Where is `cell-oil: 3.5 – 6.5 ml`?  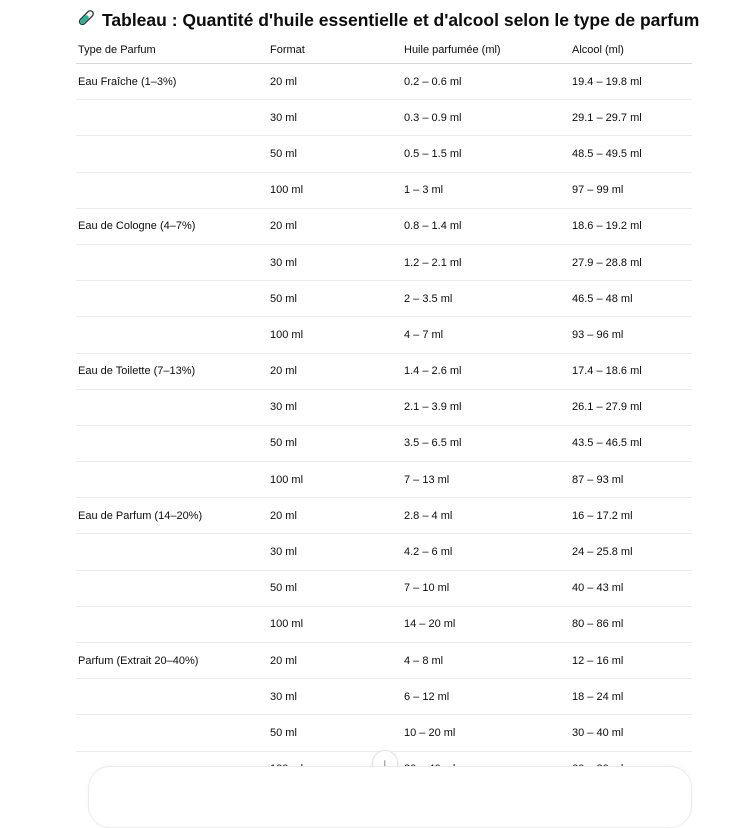 cell-oil: 3.5 – 6.5 ml is located at coordinates (486, 444).